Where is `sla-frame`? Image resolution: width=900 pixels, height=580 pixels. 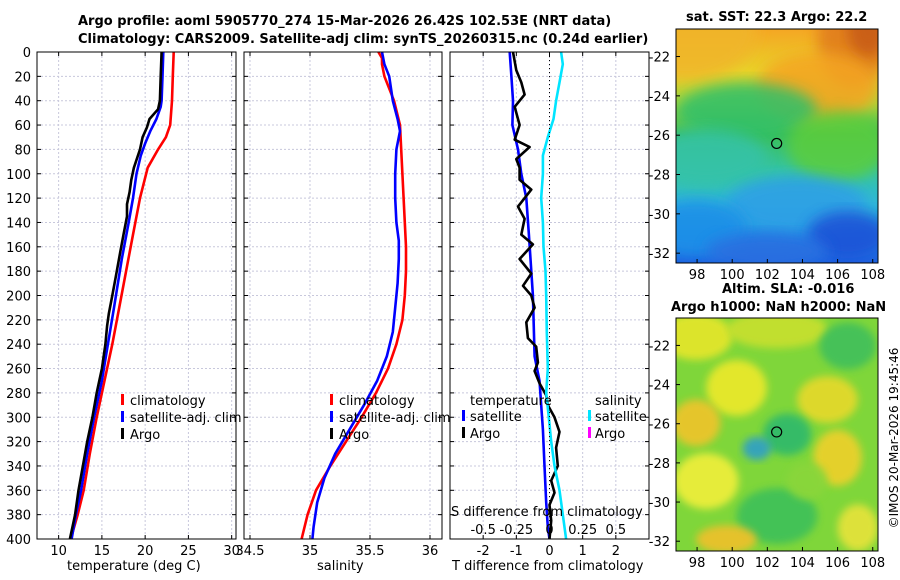 sla-frame is located at coordinates (777, 434).